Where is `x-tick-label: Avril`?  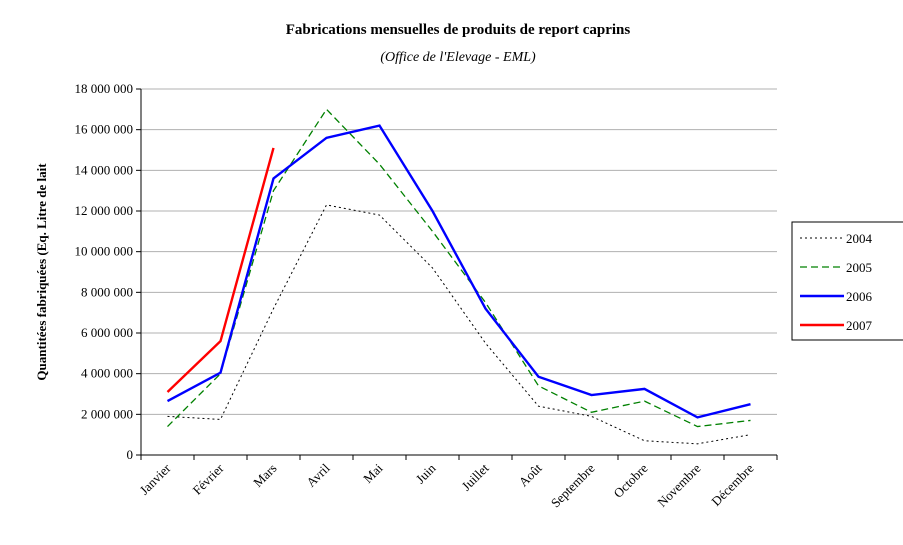
x-tick-label: Avril is located at coordinates (318, 475).